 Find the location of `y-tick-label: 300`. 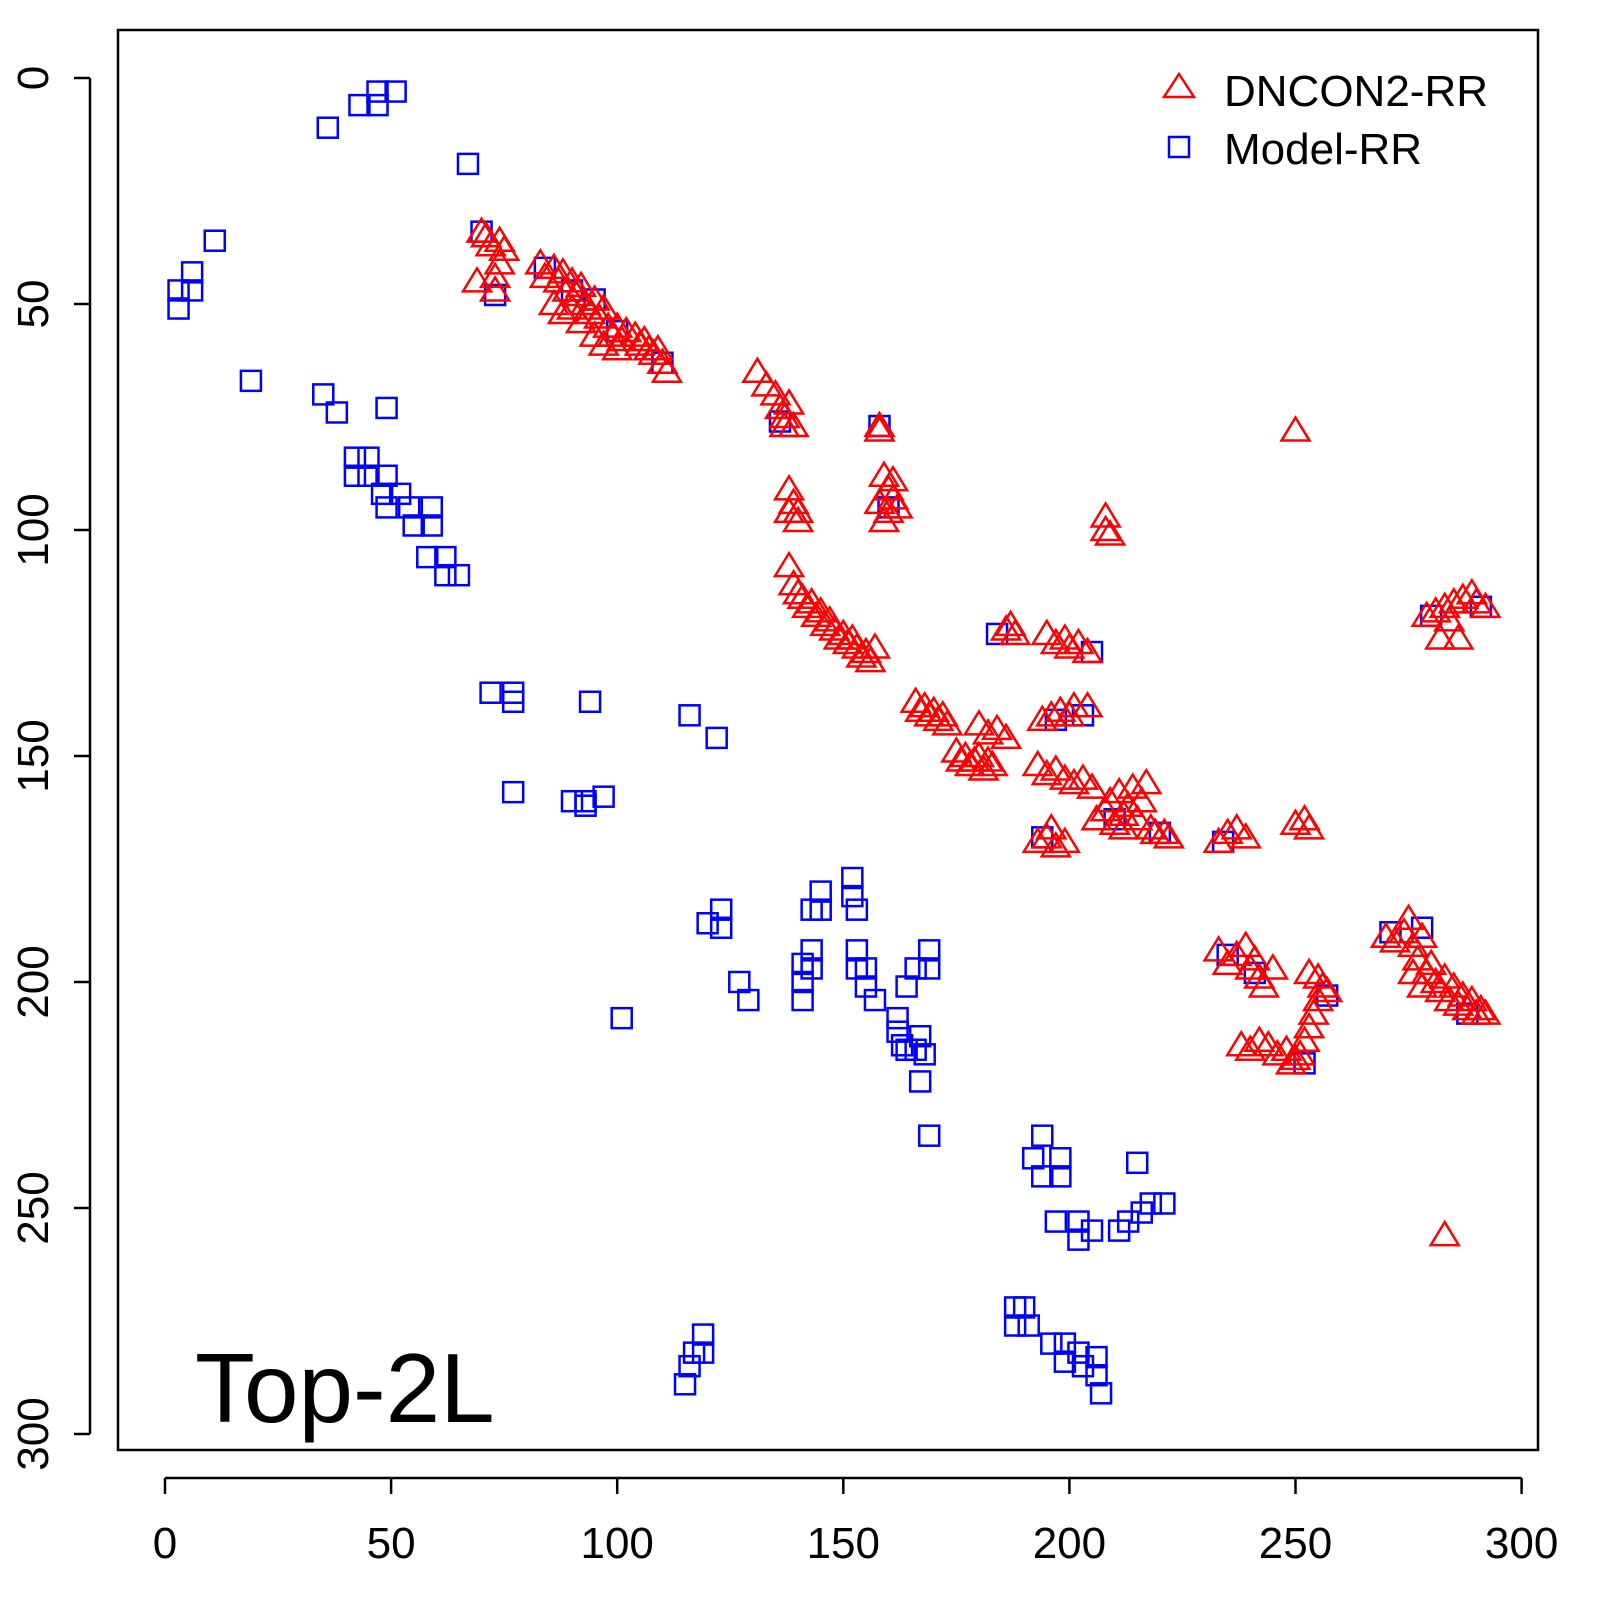

y-tick-label: 300 is located at coordinates (33, 1433).